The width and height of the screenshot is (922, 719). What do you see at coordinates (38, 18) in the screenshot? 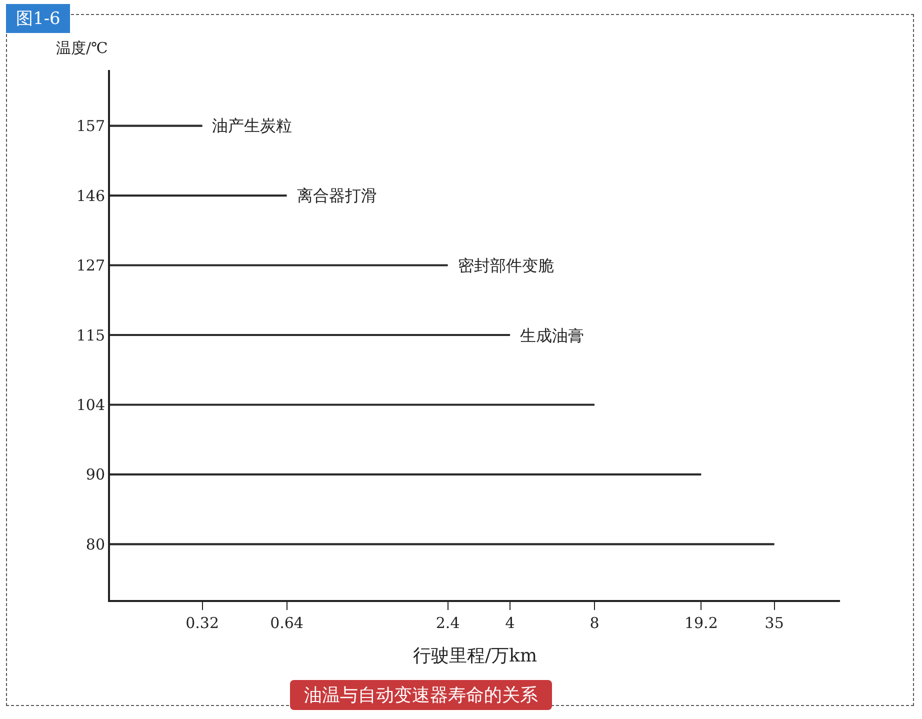
I see `chart-title: 图1-6` at bounding box center [38, 18].